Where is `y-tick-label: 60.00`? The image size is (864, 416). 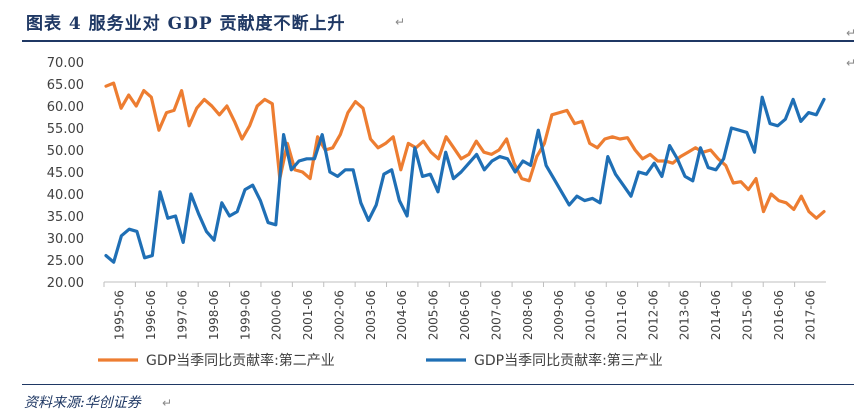 y-tick-label: 60.00 is located at coordinates (65, 107).